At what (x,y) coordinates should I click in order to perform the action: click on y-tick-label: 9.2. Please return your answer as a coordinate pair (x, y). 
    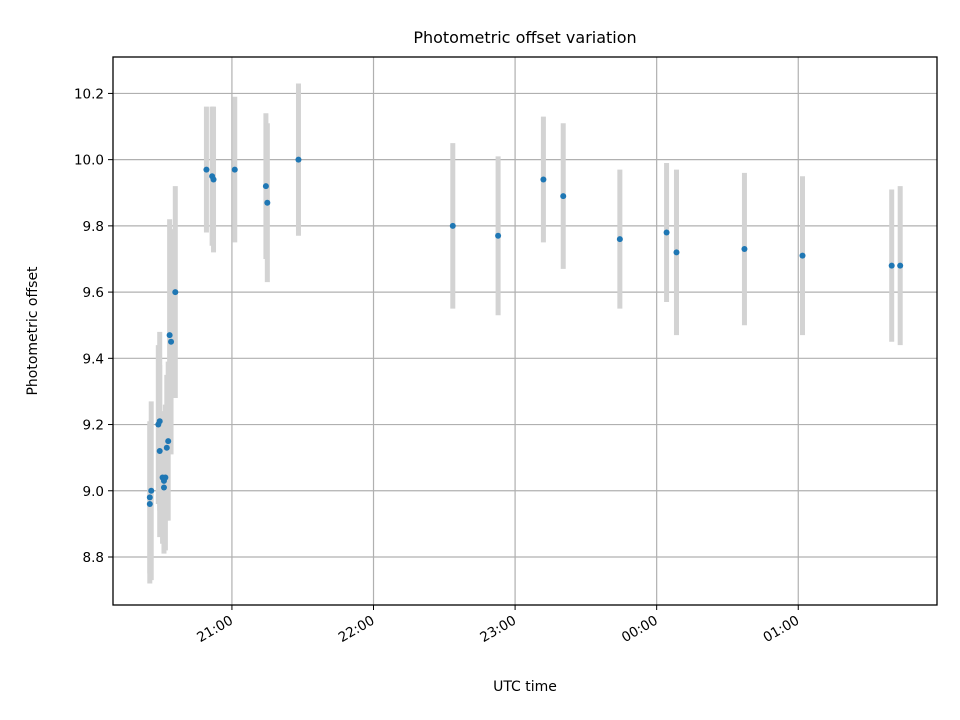
    Looking at the image, I should click on (93, 426).